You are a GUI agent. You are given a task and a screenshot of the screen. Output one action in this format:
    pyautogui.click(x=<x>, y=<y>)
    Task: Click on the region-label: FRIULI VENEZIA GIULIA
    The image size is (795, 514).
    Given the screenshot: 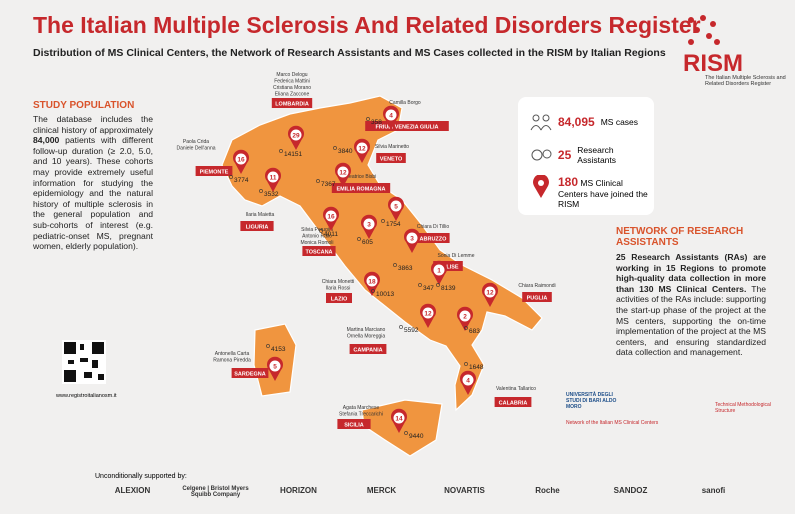 What is the action you would take?
    pyautogui.click(x=406, y=128)
    